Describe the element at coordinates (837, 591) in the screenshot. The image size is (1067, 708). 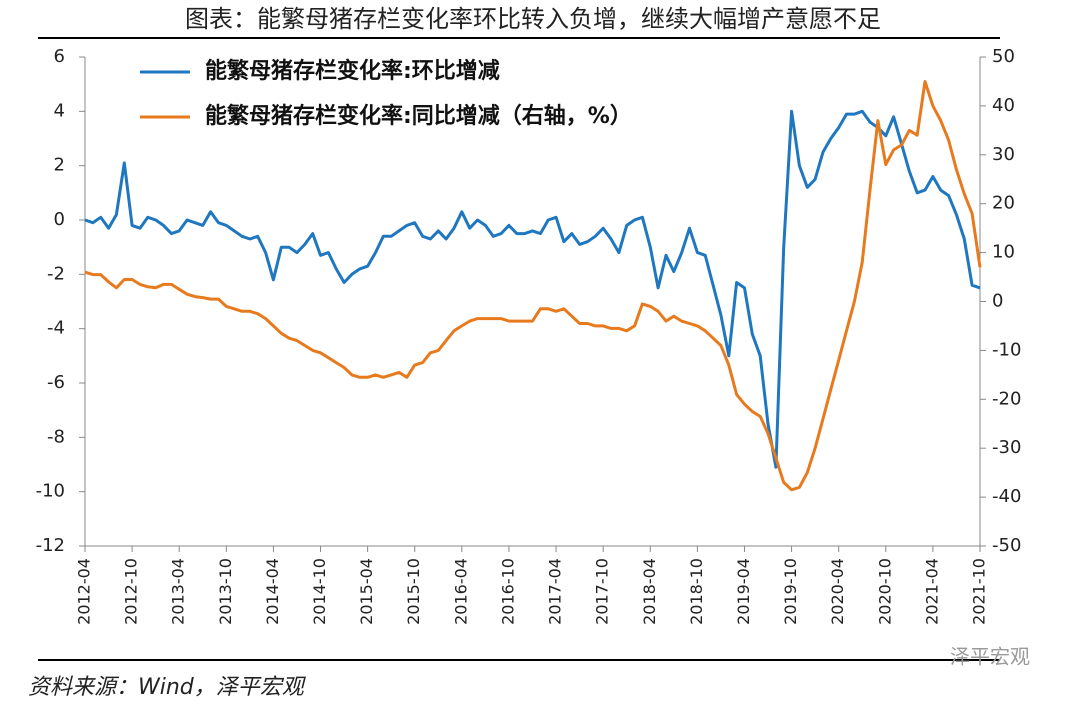
I see `x-tick-label: 2020-04` at that location.